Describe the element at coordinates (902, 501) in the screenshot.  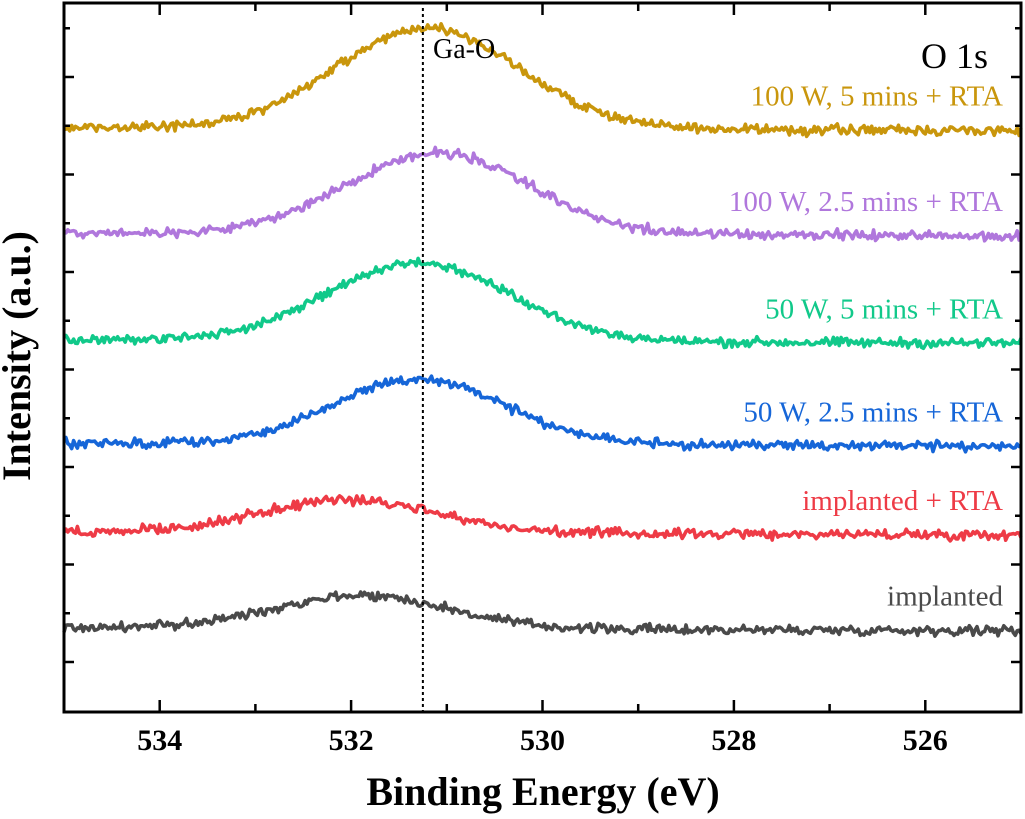
I see `series-label-1: implanted + RTA` at that location.